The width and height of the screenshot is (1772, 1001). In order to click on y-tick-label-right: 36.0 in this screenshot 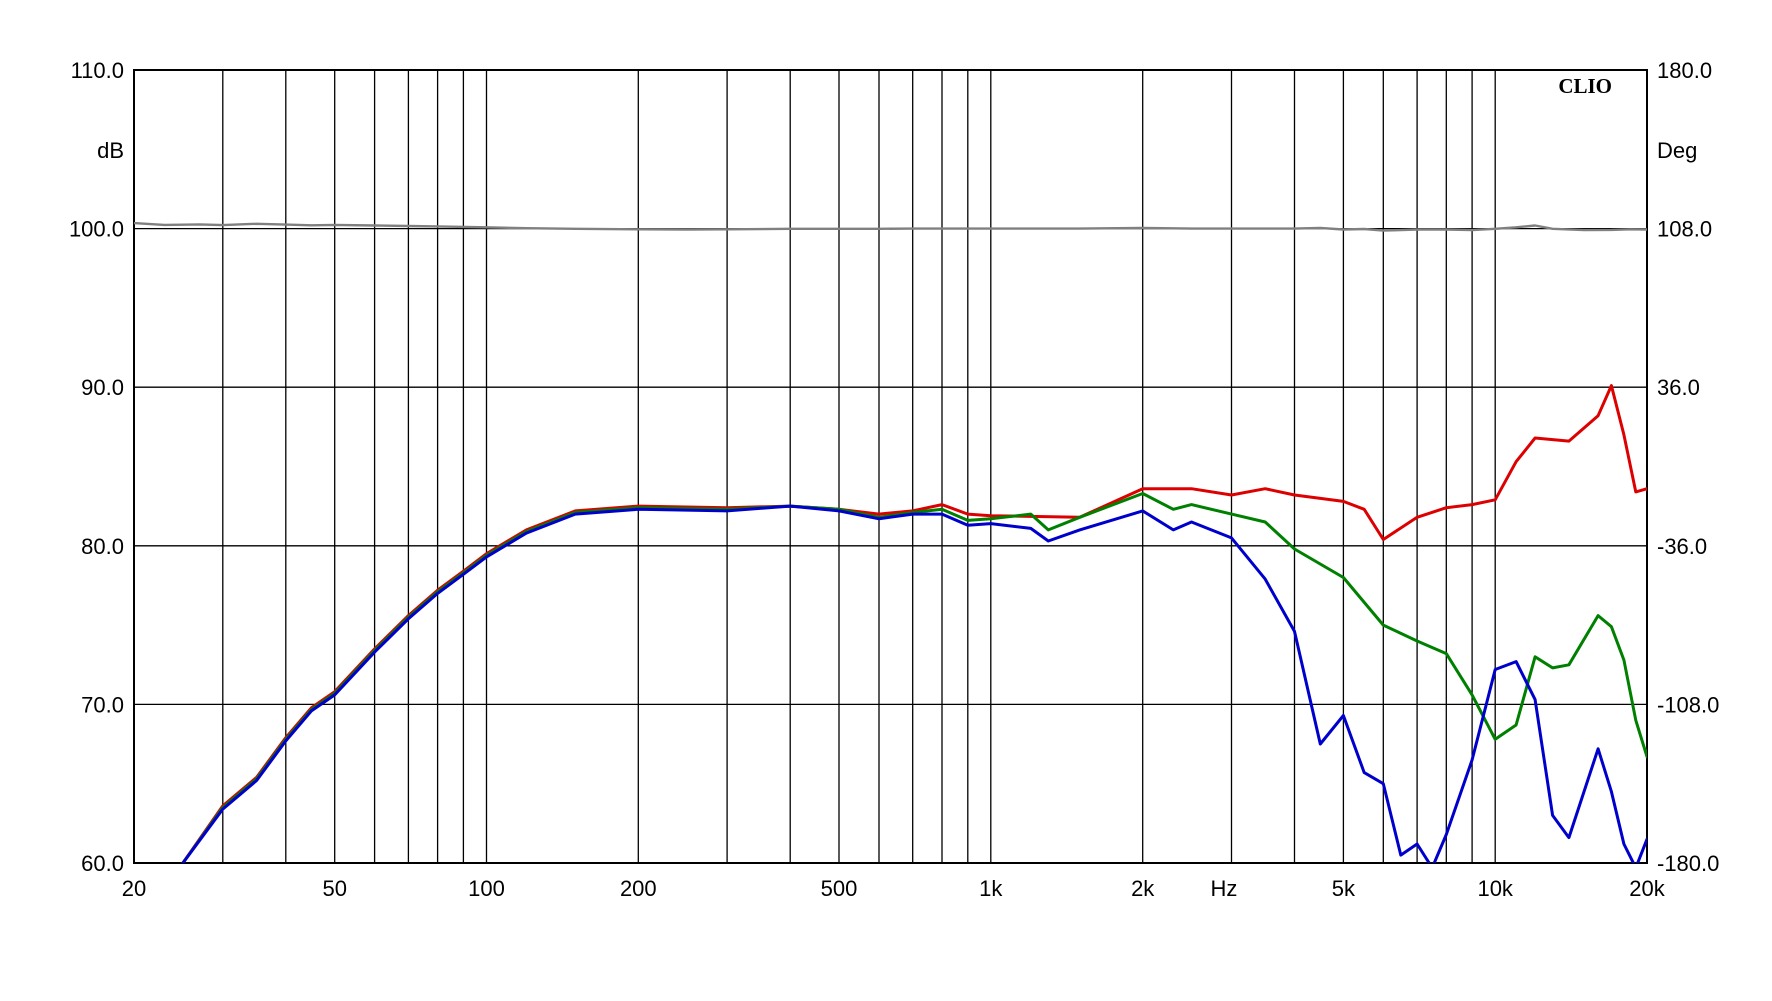, I will do `click(1678, 387)`.